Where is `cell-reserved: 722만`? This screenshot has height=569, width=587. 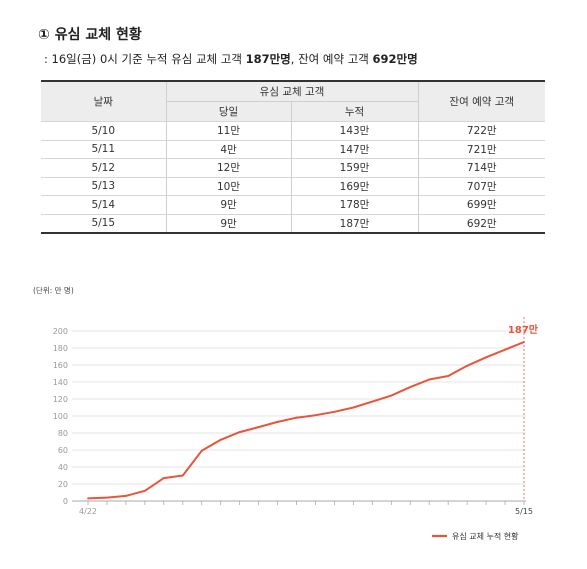 cell-reserved: 722만 is located at coordinates (481, 130).